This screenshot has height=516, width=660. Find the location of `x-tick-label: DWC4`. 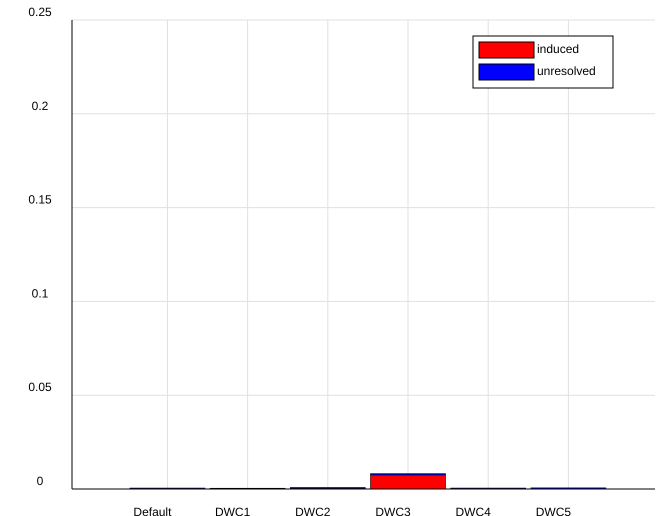

x-tick-label: DWC4 is located at coordinates (474, 510).